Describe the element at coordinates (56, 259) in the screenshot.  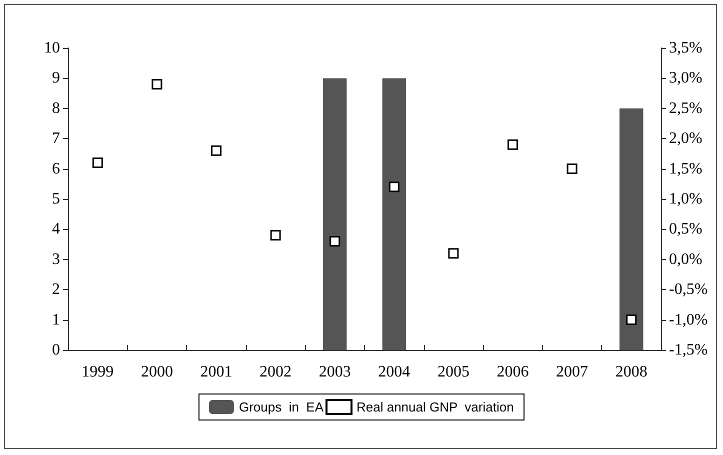
I see `y-tick-label: 3` at that location.